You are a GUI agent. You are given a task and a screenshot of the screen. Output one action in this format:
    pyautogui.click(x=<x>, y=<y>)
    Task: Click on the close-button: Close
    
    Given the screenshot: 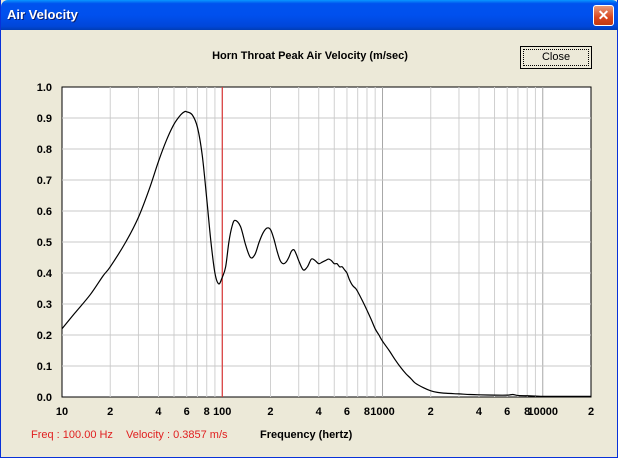 What is the action you would take?
    pyautogui.click(x=556, y=57)
    